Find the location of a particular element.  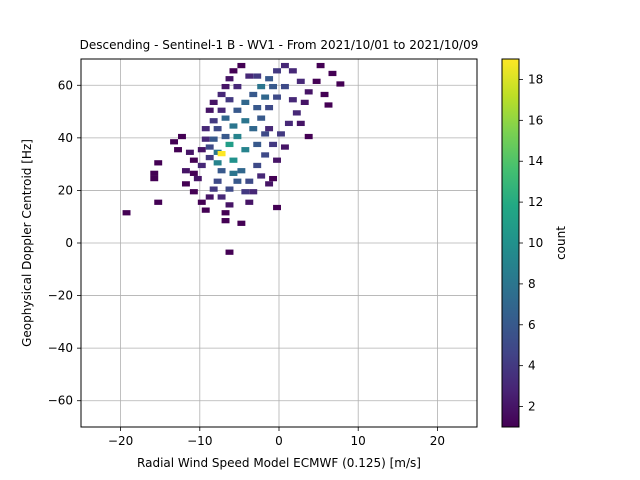

x-tick-label: −10 is located at coordinates (199, 441).